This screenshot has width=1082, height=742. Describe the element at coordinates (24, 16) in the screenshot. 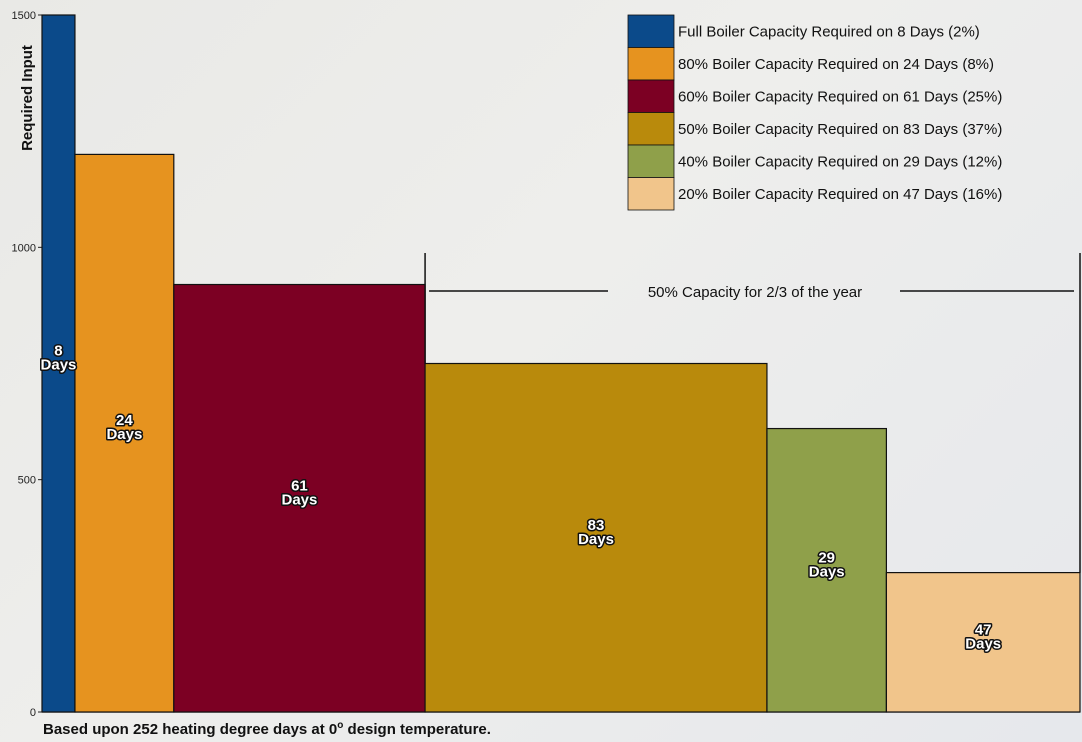

I see `y-tick-label: 1500` at that location.